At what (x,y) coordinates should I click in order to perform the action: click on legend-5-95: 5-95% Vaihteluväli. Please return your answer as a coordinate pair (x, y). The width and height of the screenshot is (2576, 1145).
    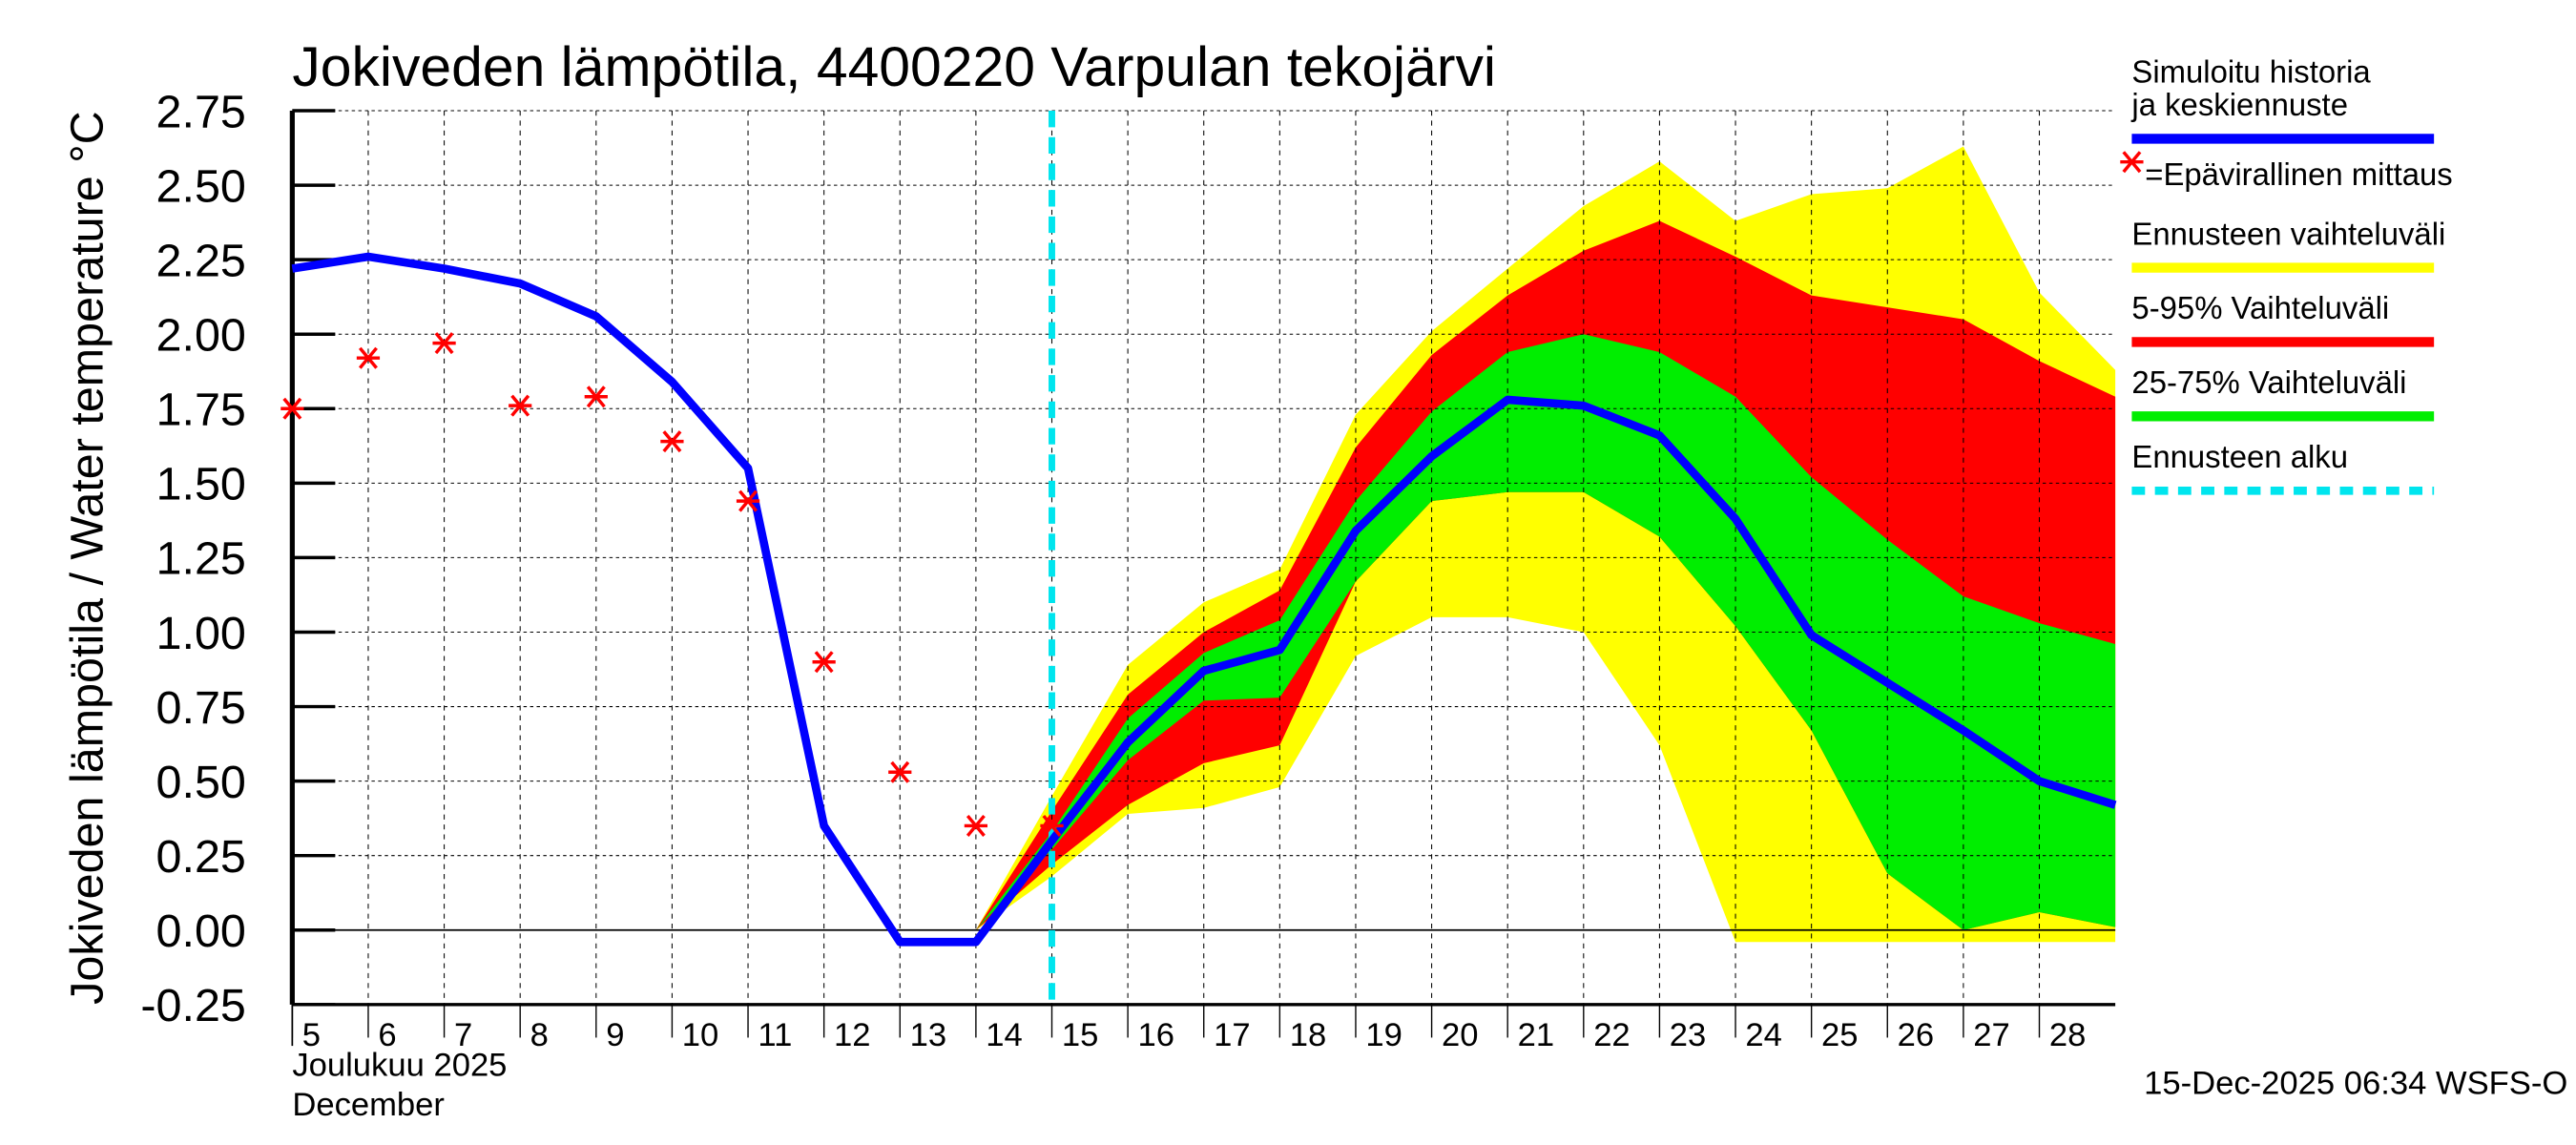
    Looking at the image, I should click on (2283, 318).